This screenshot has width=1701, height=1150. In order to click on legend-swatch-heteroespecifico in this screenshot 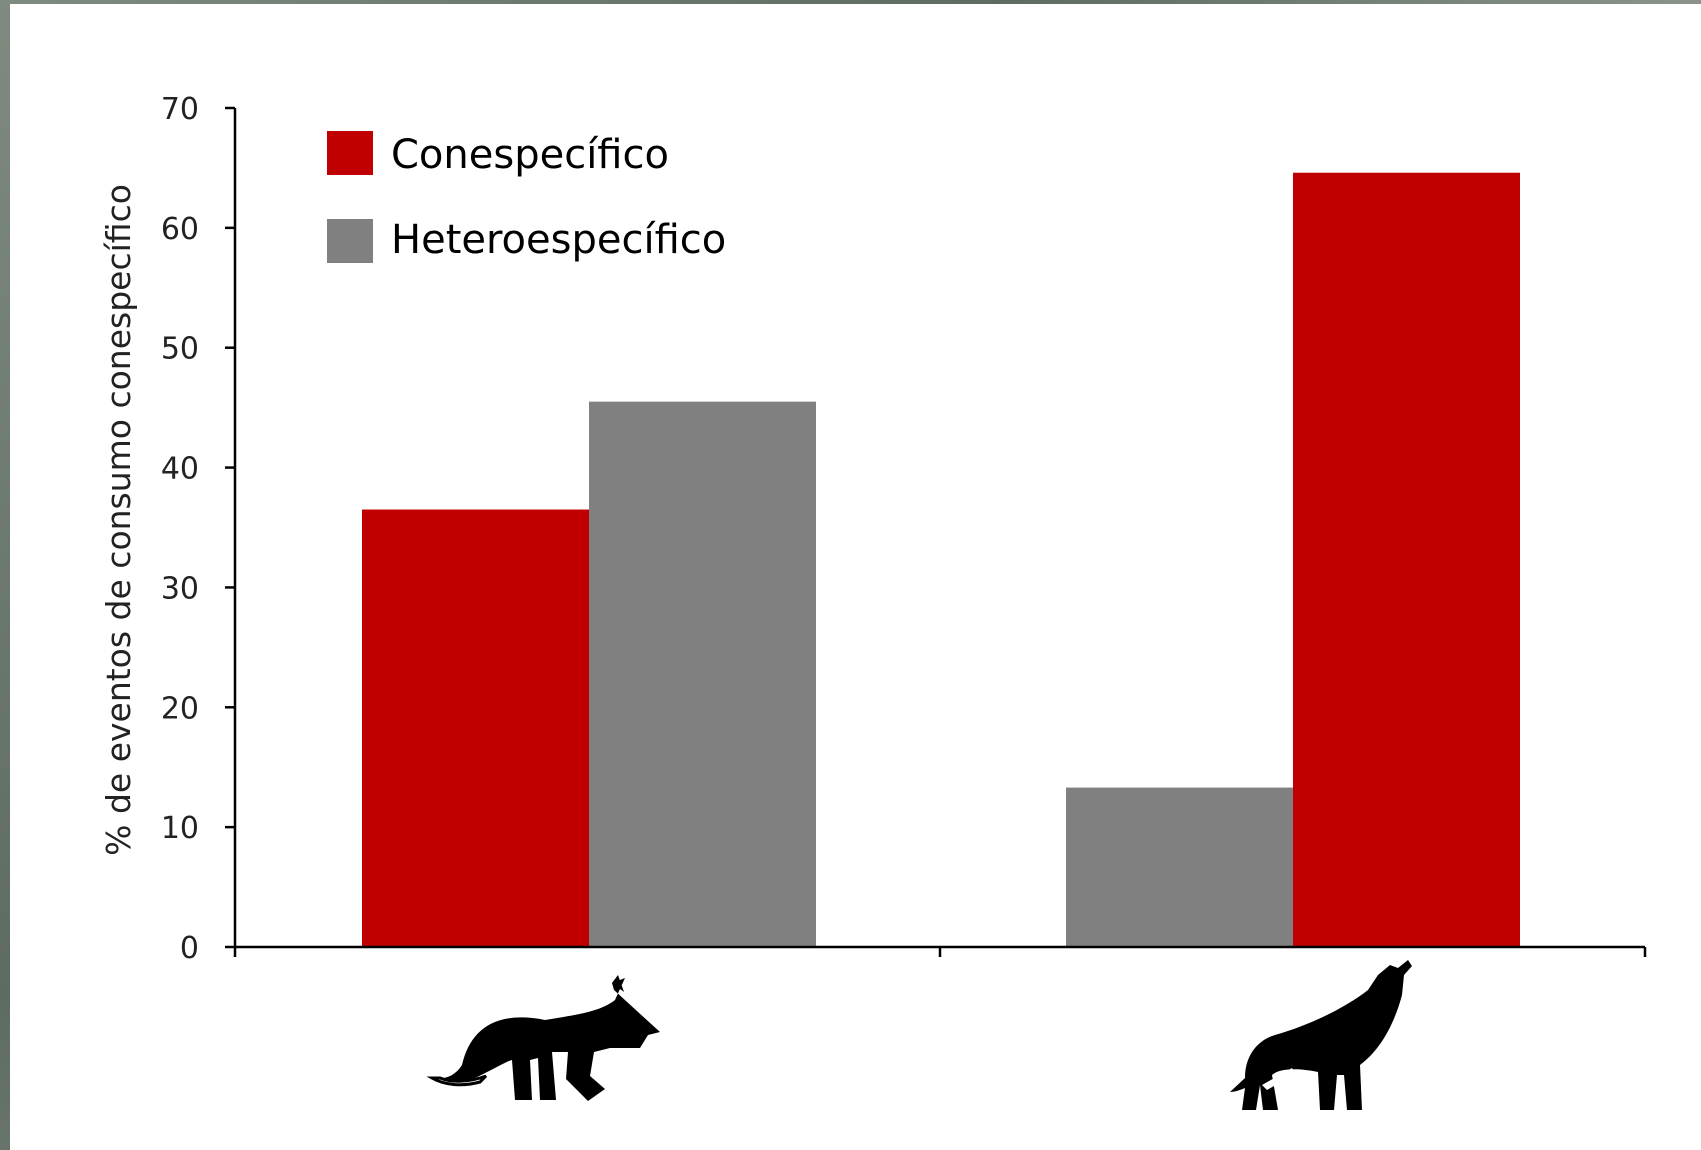, I will do `click(350, 241)`.